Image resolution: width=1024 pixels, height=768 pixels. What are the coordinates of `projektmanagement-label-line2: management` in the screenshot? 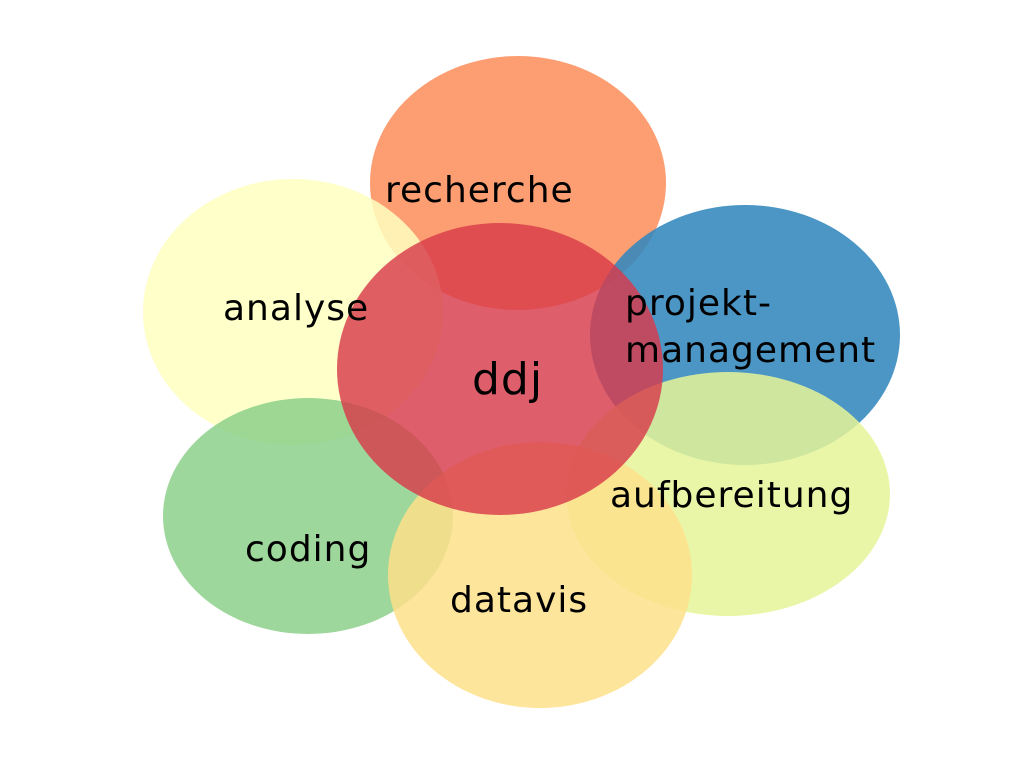 It's located at (750, 350).